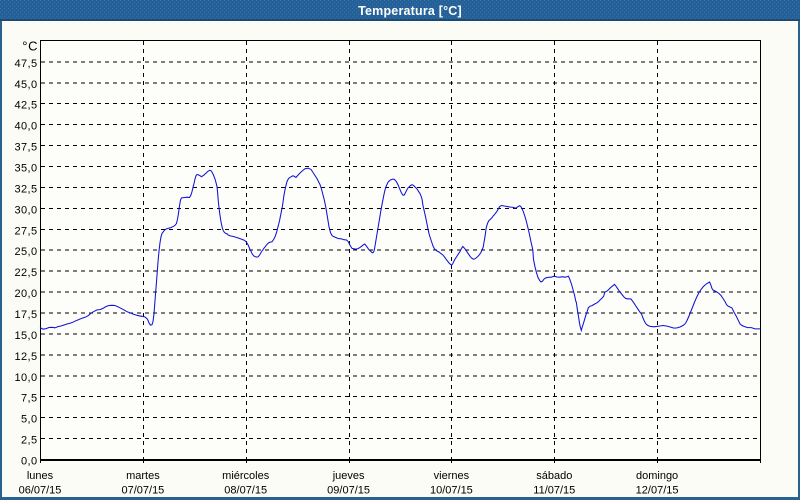 The image size is (800, 500). What do you see at coordinates (410, 11) in the screenshot?
I see `svg-text: Temperatura [°C]` at bounding box center [410, 11].